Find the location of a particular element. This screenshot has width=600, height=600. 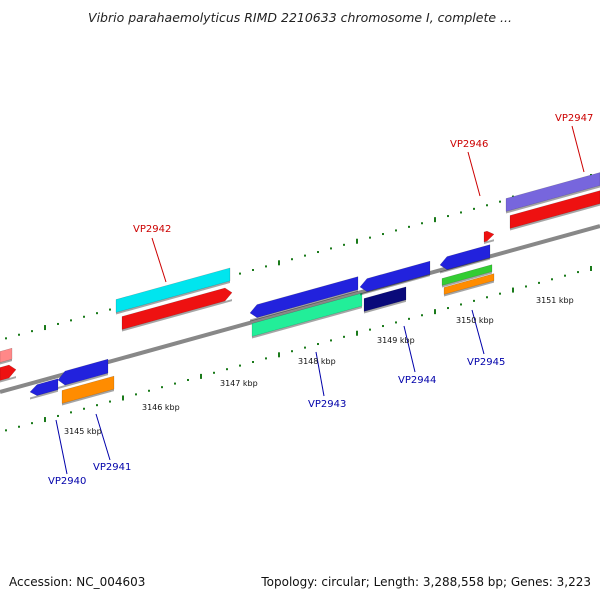

feature-vp2941-gene is located at coordinates (83, 372).